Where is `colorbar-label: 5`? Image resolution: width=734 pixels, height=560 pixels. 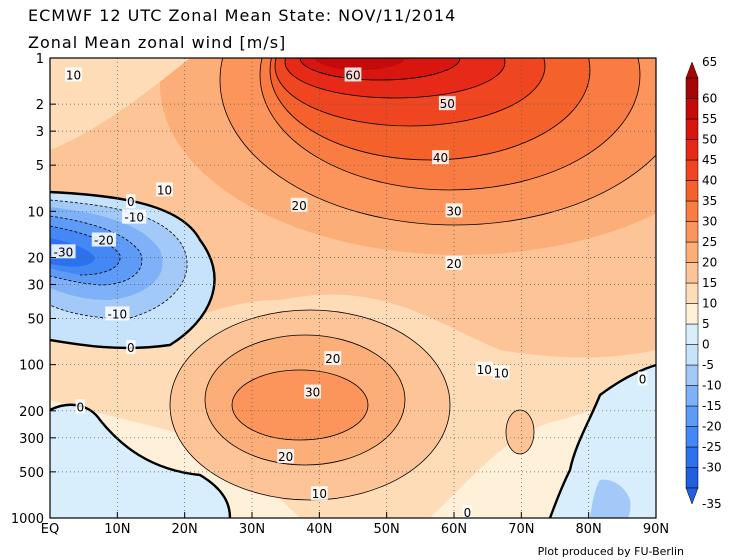 colorbar-label: 5 is located at coordinates (706, 324).